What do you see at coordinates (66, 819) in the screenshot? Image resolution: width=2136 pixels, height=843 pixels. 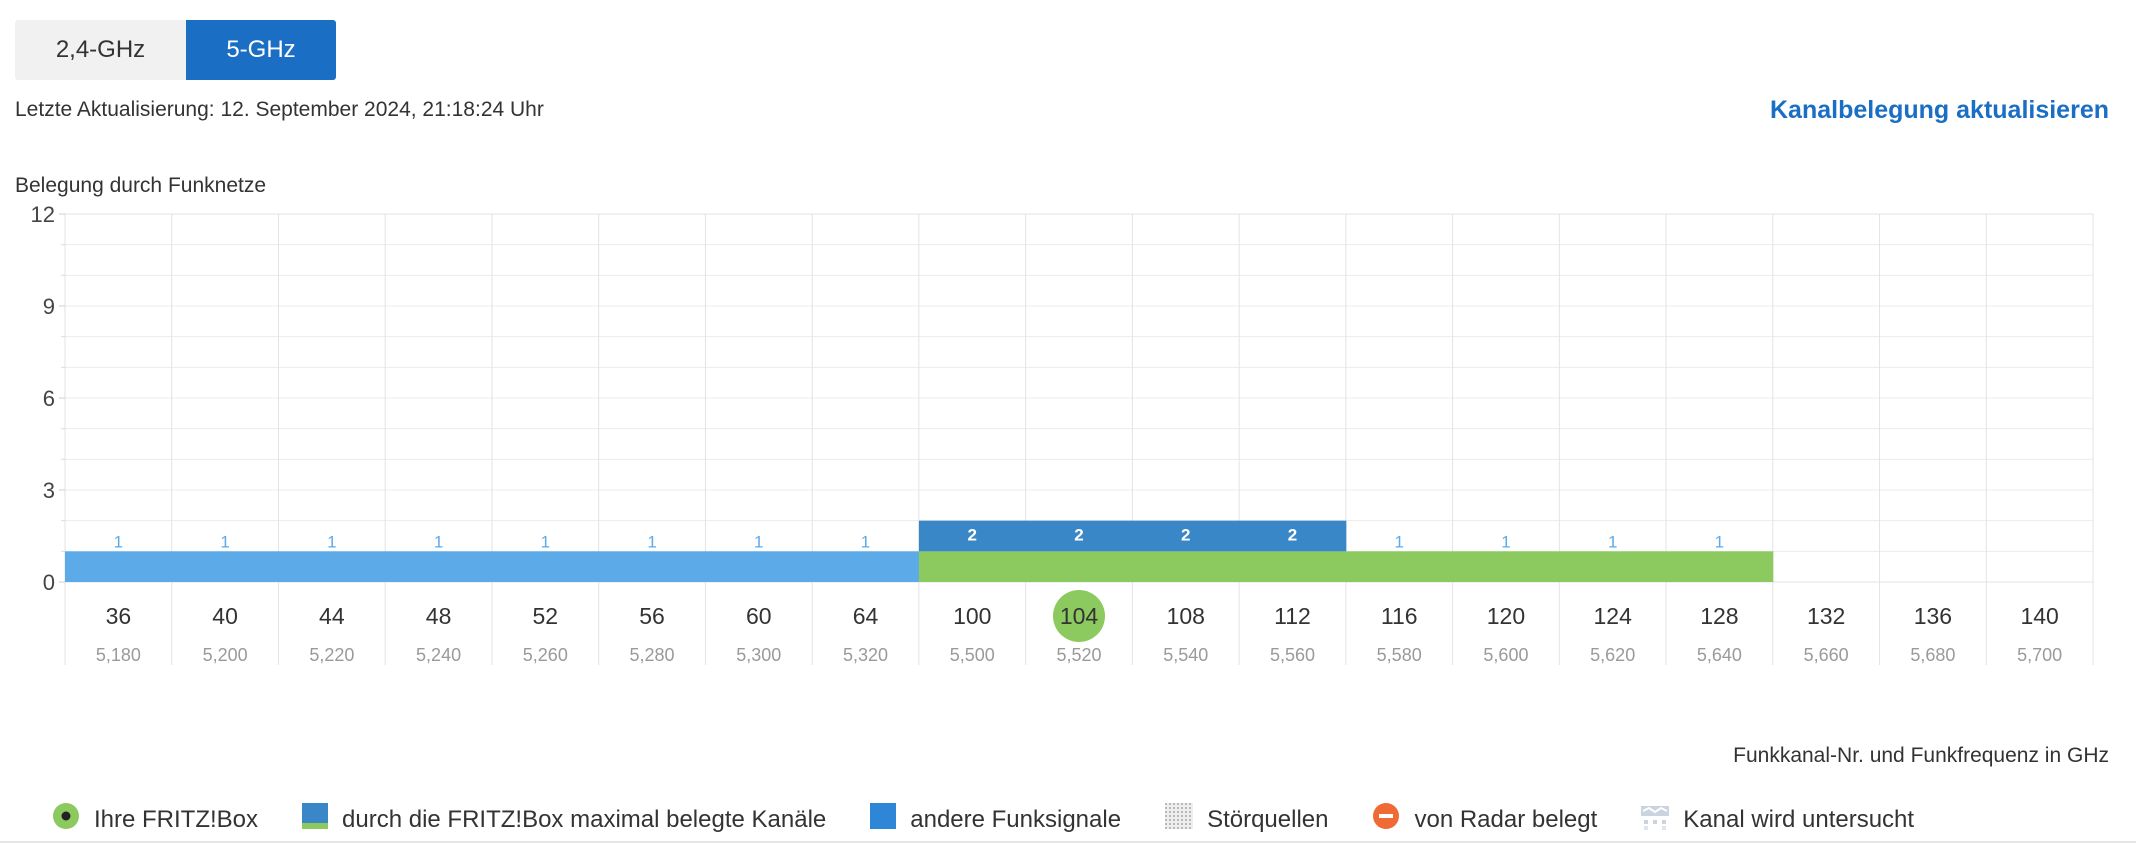 I see `fritzbox-dot-icon` at bounding box center [66, 819].